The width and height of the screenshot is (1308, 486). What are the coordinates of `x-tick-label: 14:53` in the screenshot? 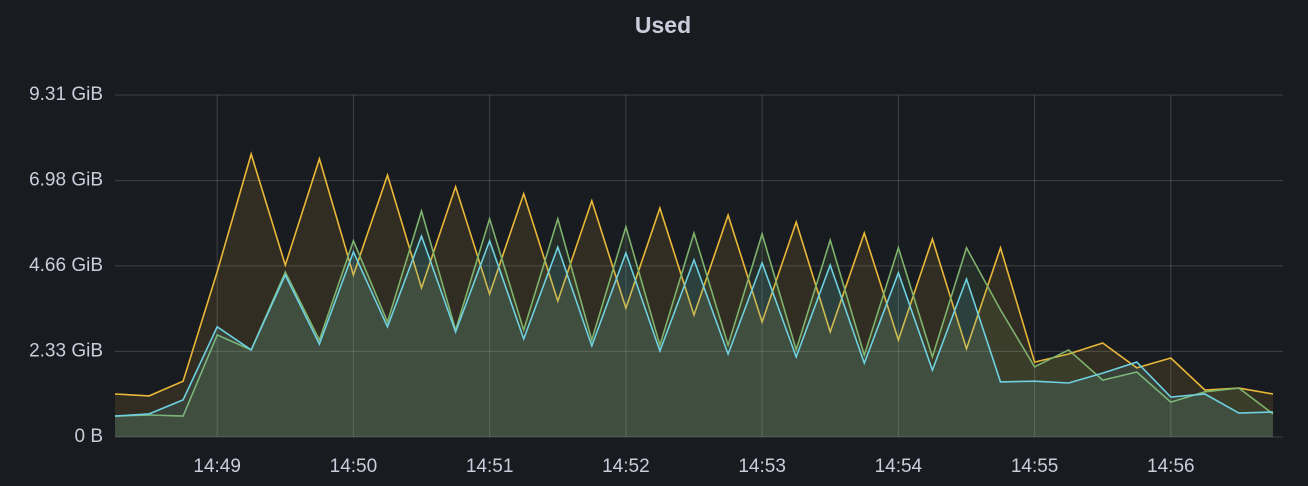 It's located at (762, 466).